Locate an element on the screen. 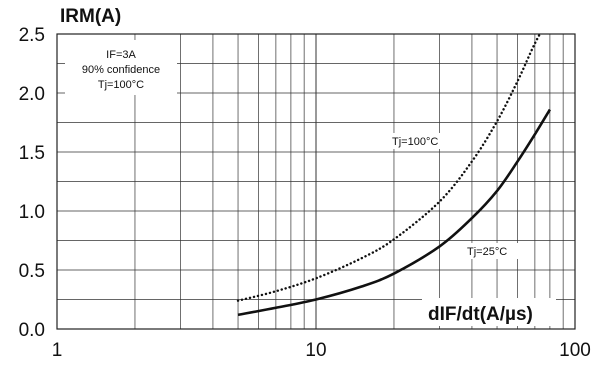 The image size is (613, 365). y-tick-label: 0.5 is located at coordinates (32, 271).